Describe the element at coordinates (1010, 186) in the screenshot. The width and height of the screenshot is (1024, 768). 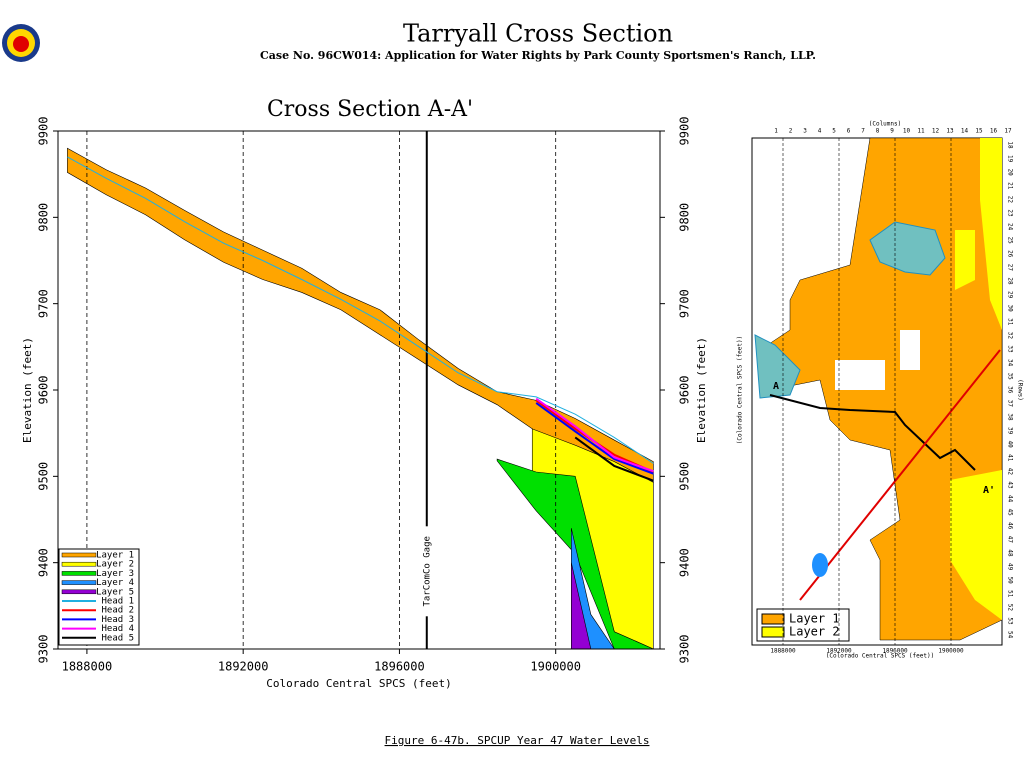
I see `map-row-label: 21` at that location.